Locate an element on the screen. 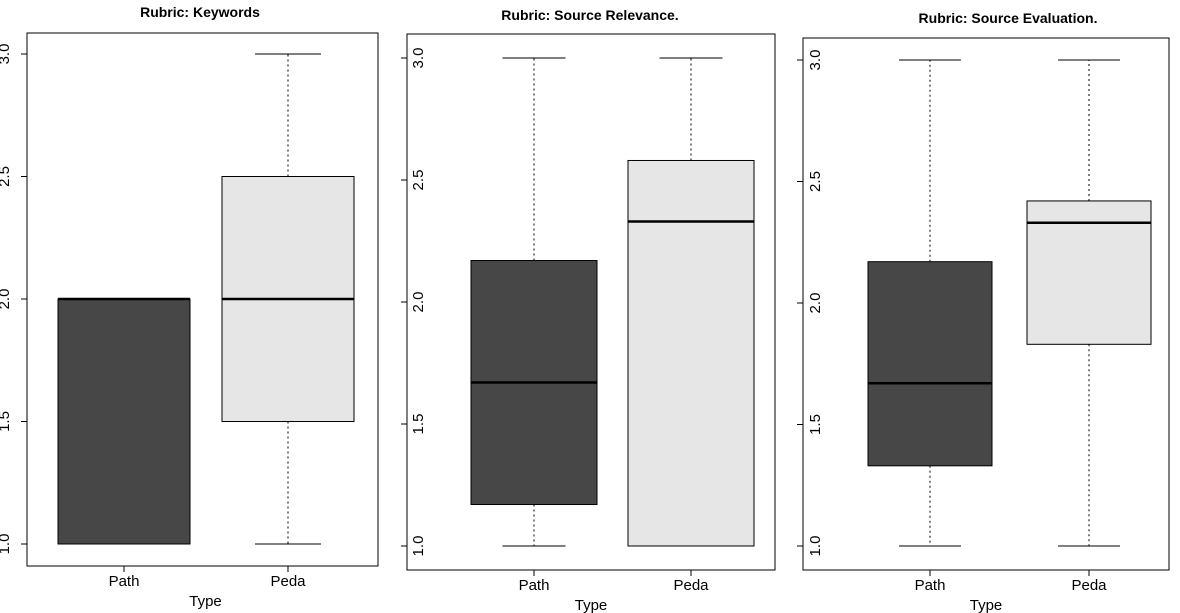 This screenshot has height=613, width=1180. chart-title: Rubric: Source Evaluation. is located at coordinates (1008, 18).